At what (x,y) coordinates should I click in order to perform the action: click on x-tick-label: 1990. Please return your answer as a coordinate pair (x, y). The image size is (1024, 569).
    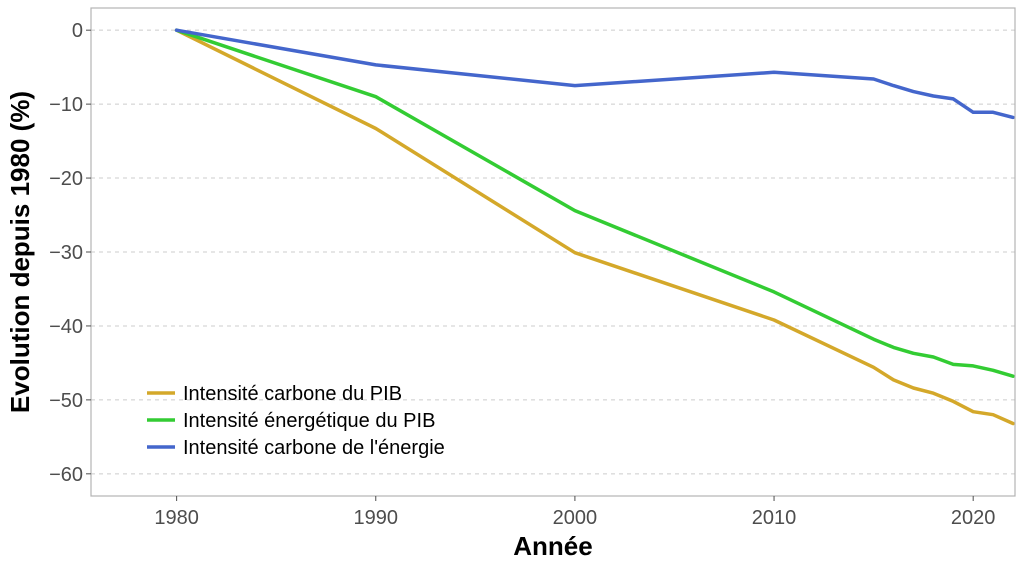
    Looking at the image, I should click on (376, 518).